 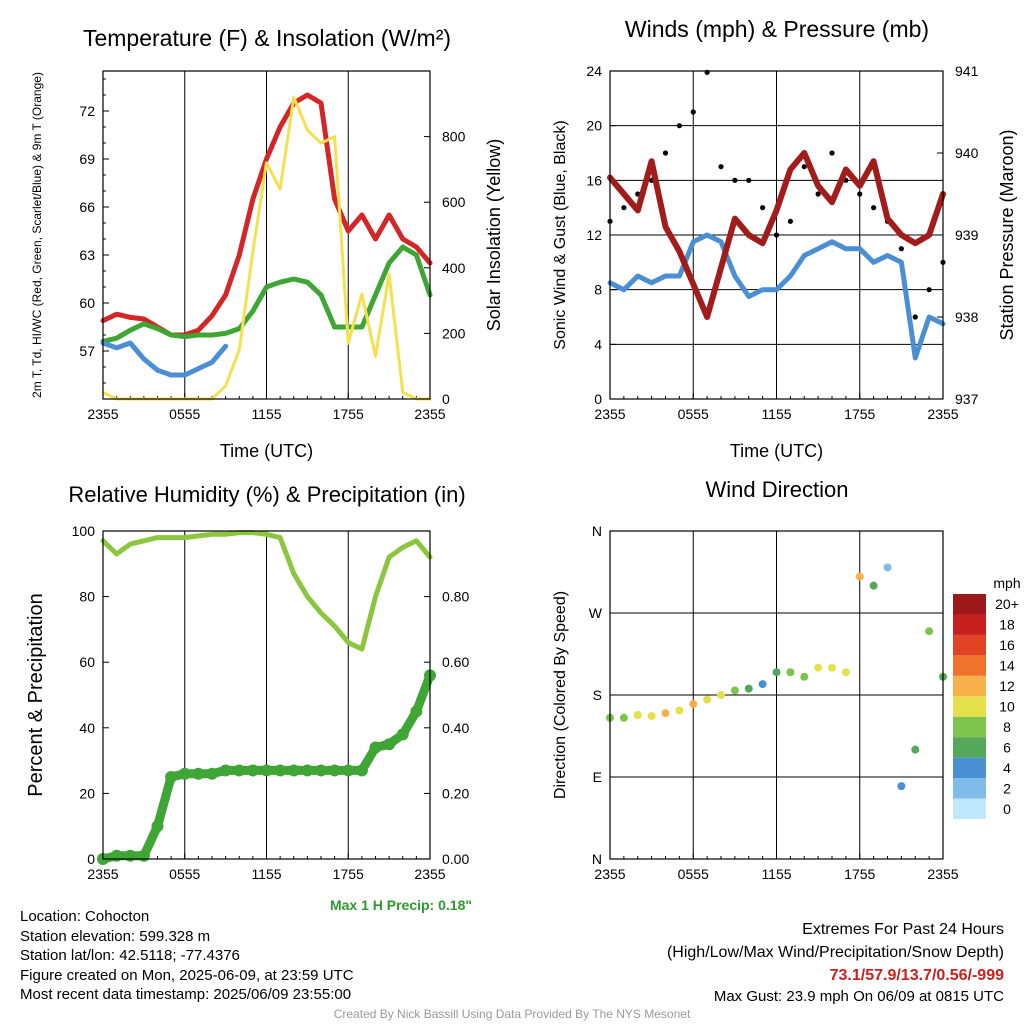 What do you see at coordinates (967, 317) in the screenshot?
I see `y2-tick-label: 938` at bounding box center [967, 317].